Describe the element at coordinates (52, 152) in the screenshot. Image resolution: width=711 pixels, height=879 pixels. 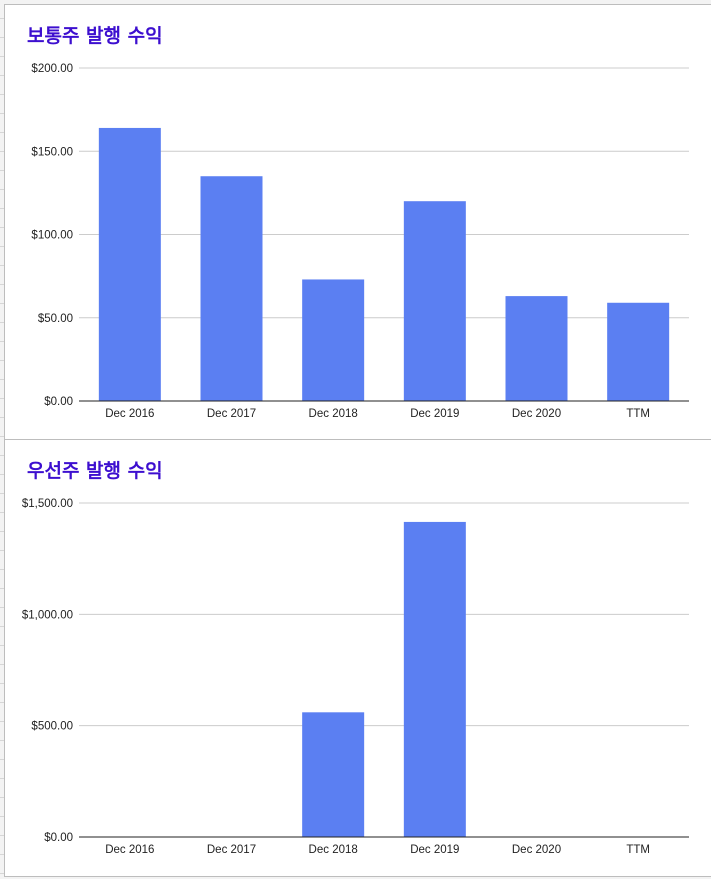
I see `y-tick-label: $150.00` at that location.